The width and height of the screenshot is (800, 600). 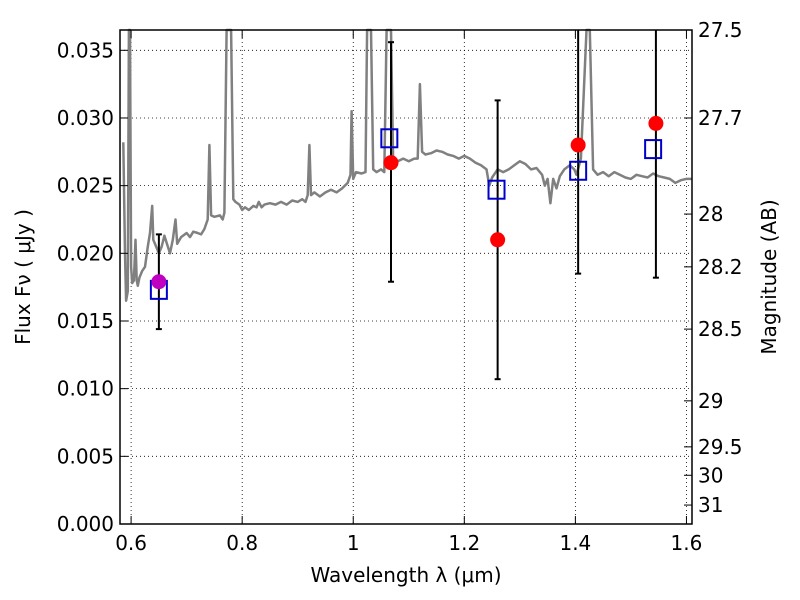 What do you see at coordinates (131, 543) in the screenshot?
I see `x-tick-label: 0.6` at bounding box center [131, 543].